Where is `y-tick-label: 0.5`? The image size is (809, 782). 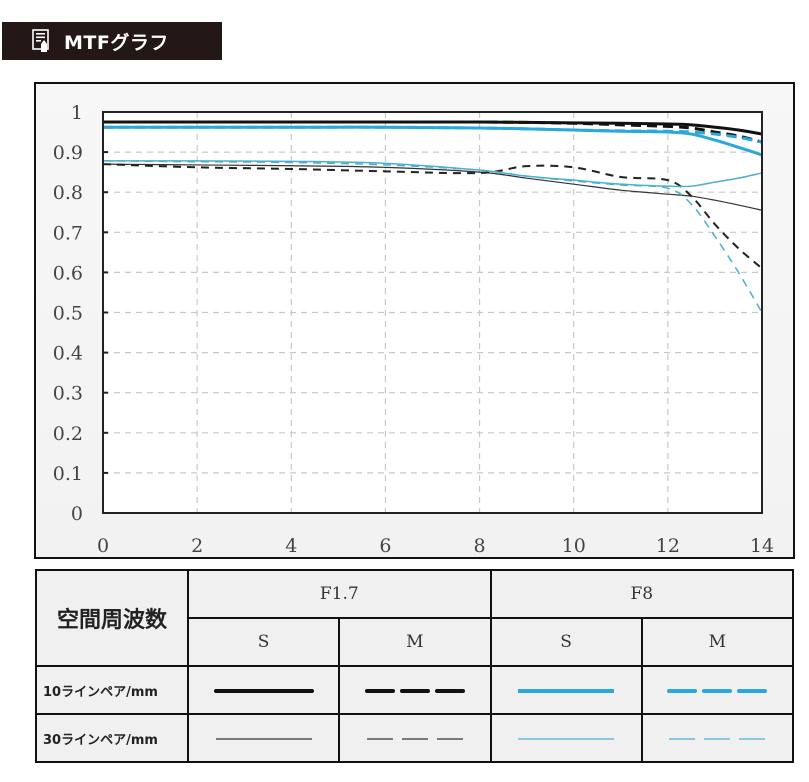 y-tick-label: 0.5 is located at coordinates (68, 314).